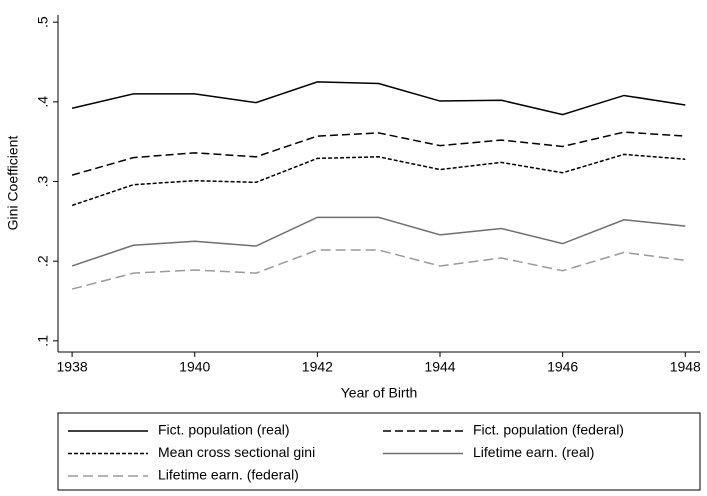  What do you see at coordinates (562, 367) in the screenshot?
I see `x-tick-label: 1946` at bounding box center [562, 367].